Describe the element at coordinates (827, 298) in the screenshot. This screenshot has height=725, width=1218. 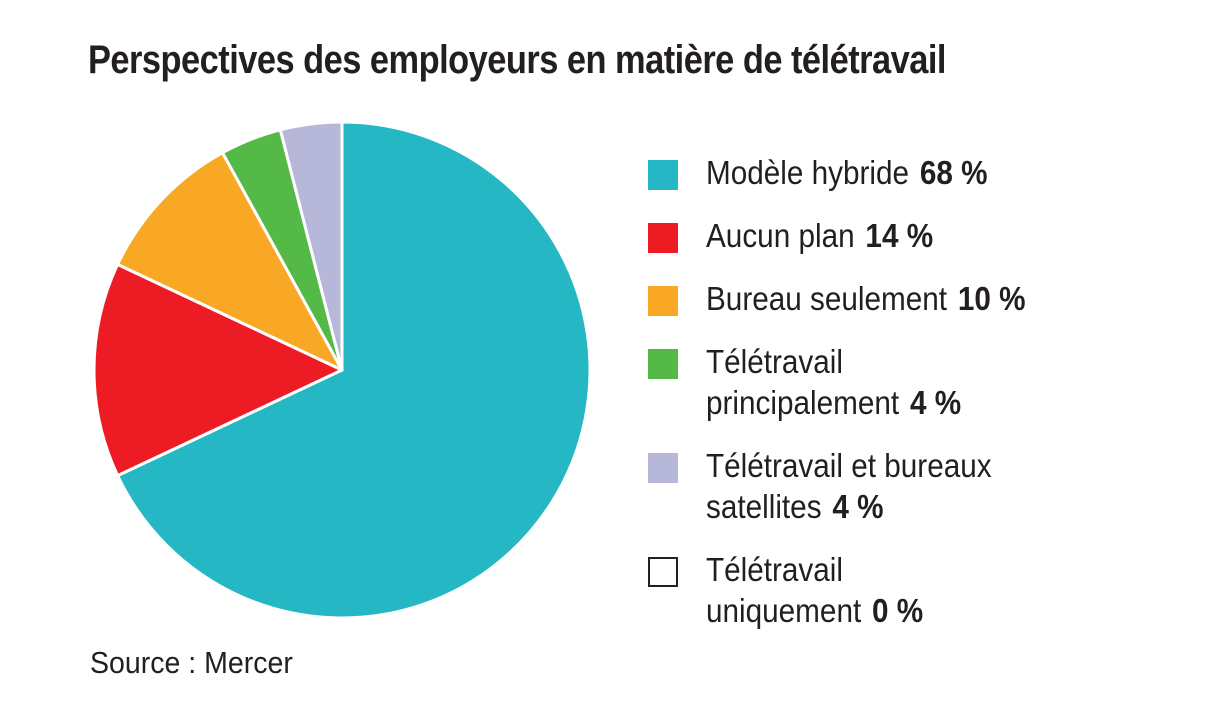
I see `legend-label-2: Bureau seulement` at that location.